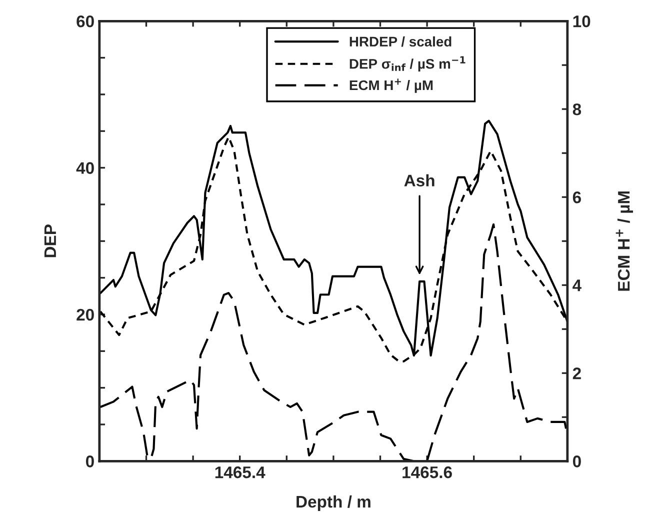 The image size is (650, 527). Describe the element at coordinates (85, 168) in the screenshot. I see `y-tick-label: 40` at that location.